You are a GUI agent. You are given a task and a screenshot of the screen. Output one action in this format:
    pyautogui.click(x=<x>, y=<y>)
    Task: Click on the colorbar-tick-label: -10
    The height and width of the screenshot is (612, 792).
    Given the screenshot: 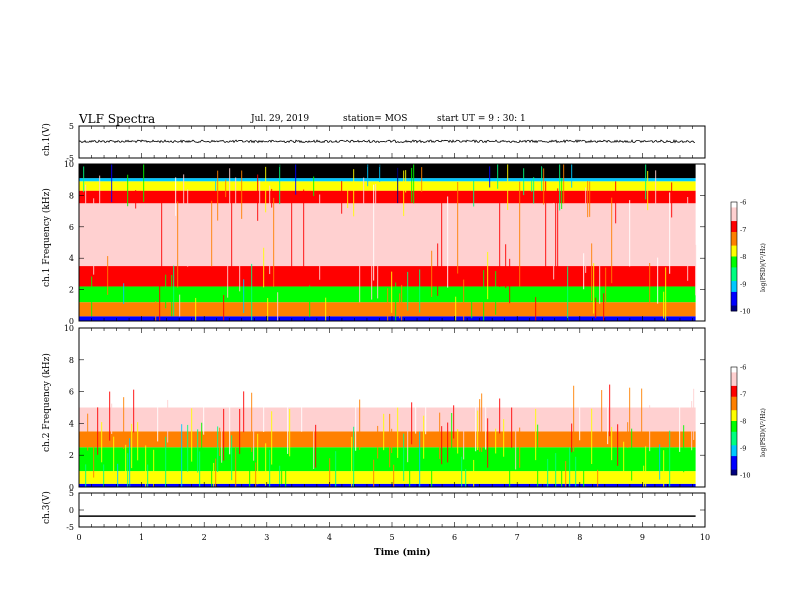 What is the action you would take?
    pyautogui.click(x=745, y=312)
    